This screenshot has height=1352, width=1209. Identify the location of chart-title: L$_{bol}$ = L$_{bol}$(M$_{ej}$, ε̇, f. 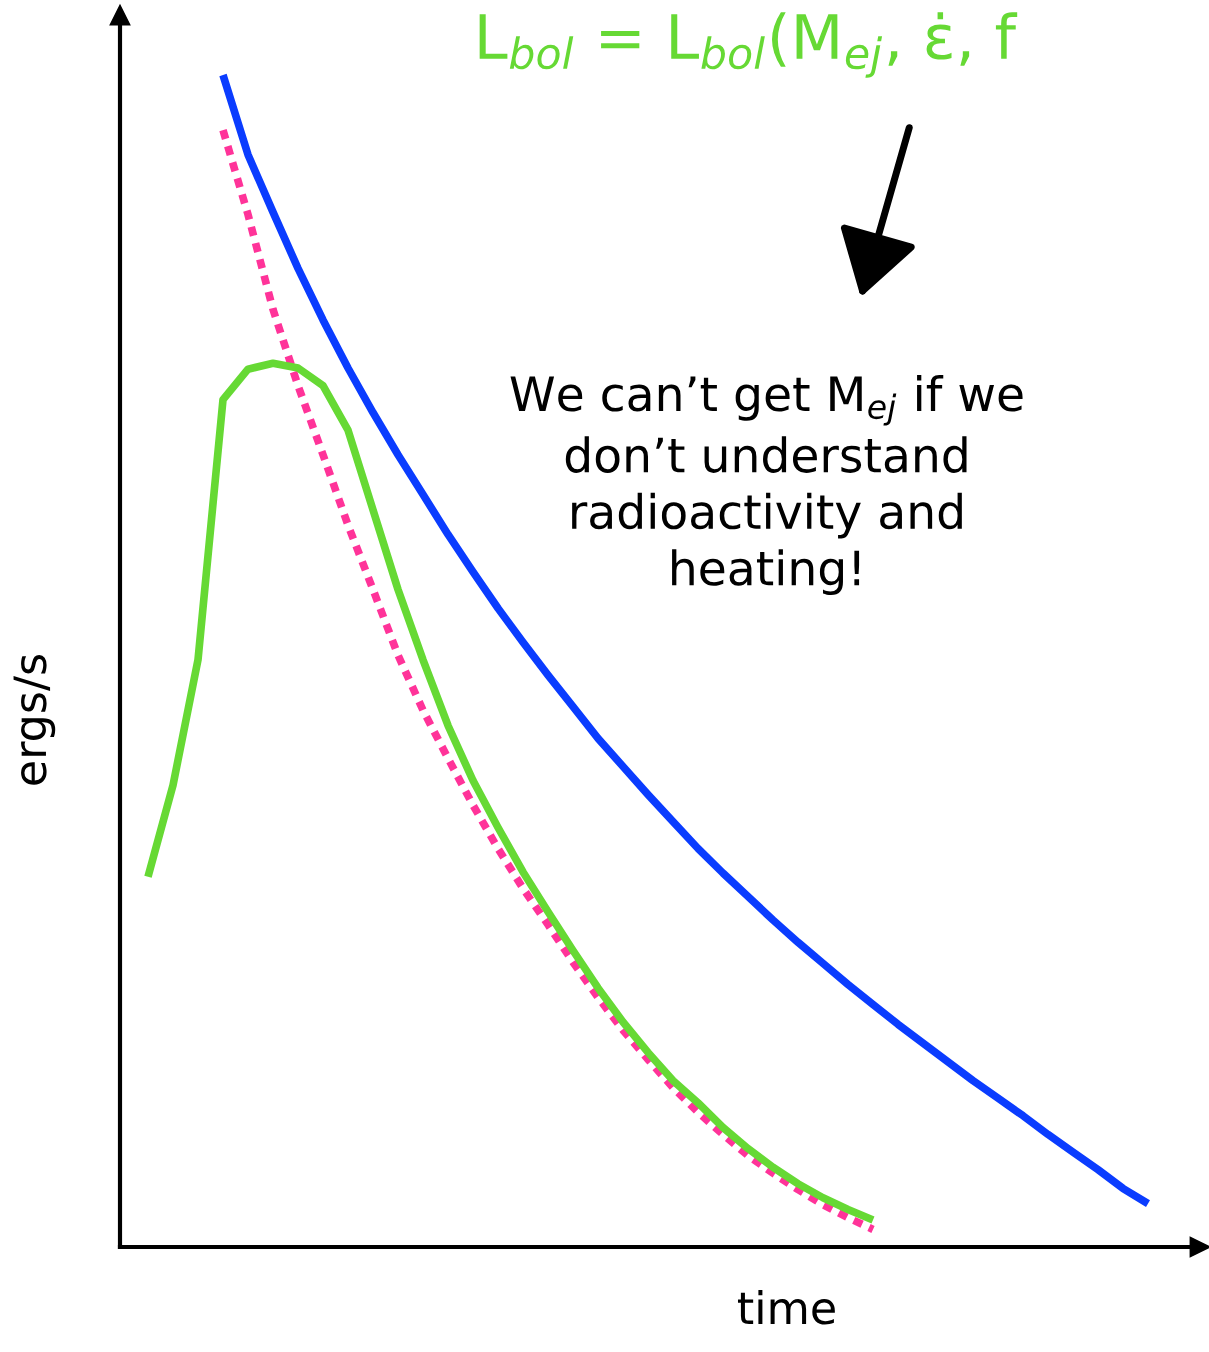
(748, 45).